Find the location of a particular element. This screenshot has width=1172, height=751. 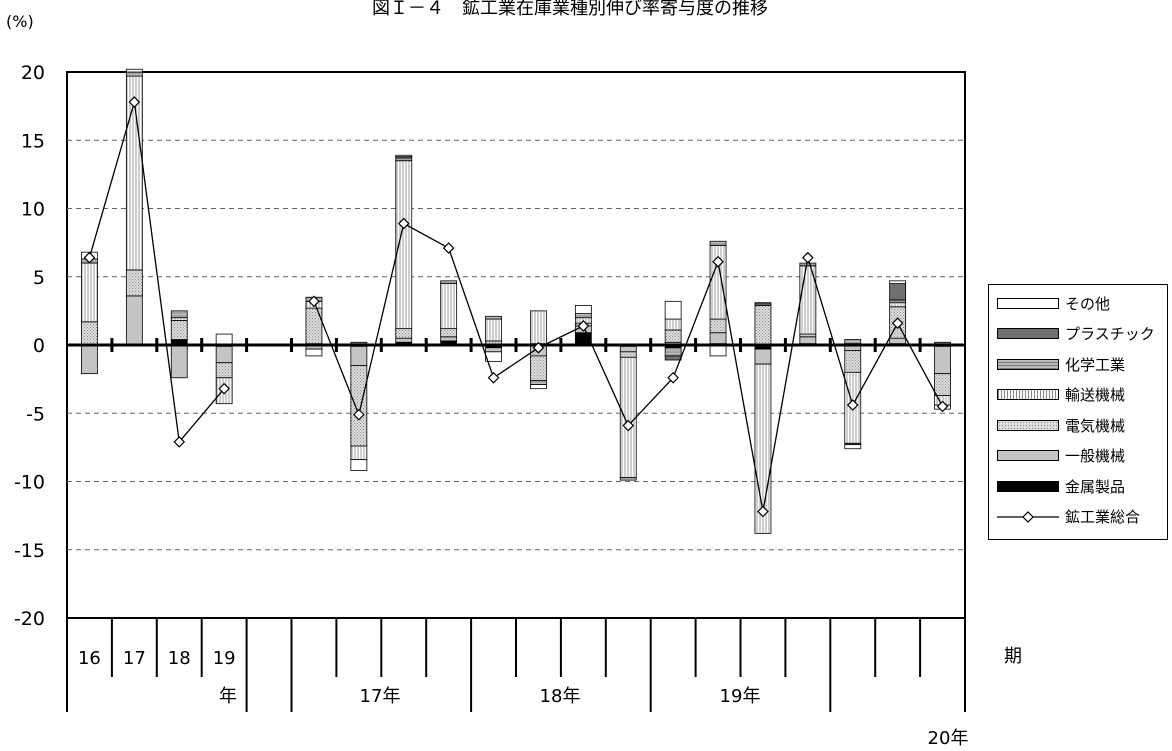

legend-label: 金属製品 is located at coordinates (1095, 486).